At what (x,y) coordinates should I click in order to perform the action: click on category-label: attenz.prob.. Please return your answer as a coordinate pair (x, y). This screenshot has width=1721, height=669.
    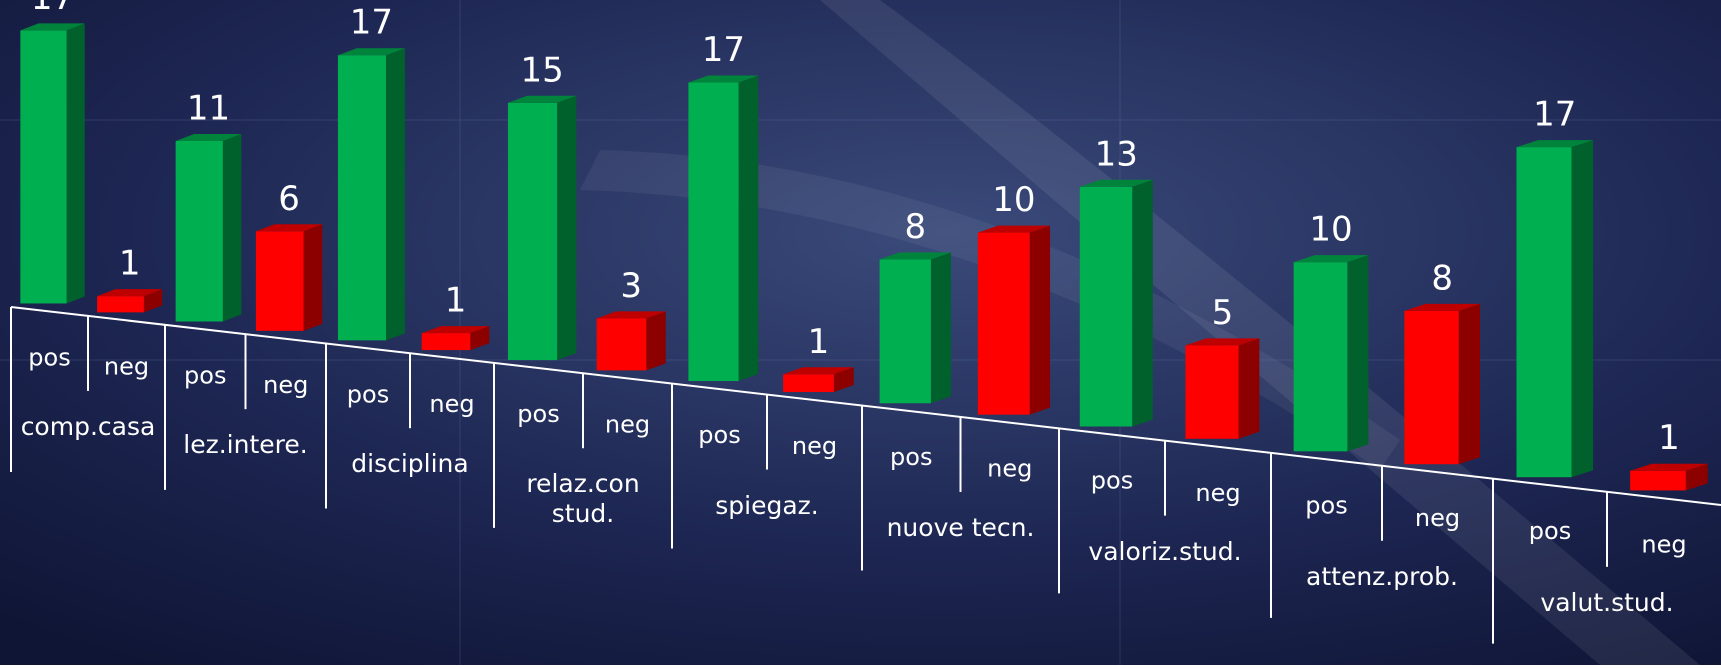
    Looking at the image, I should click on (1382, 576).